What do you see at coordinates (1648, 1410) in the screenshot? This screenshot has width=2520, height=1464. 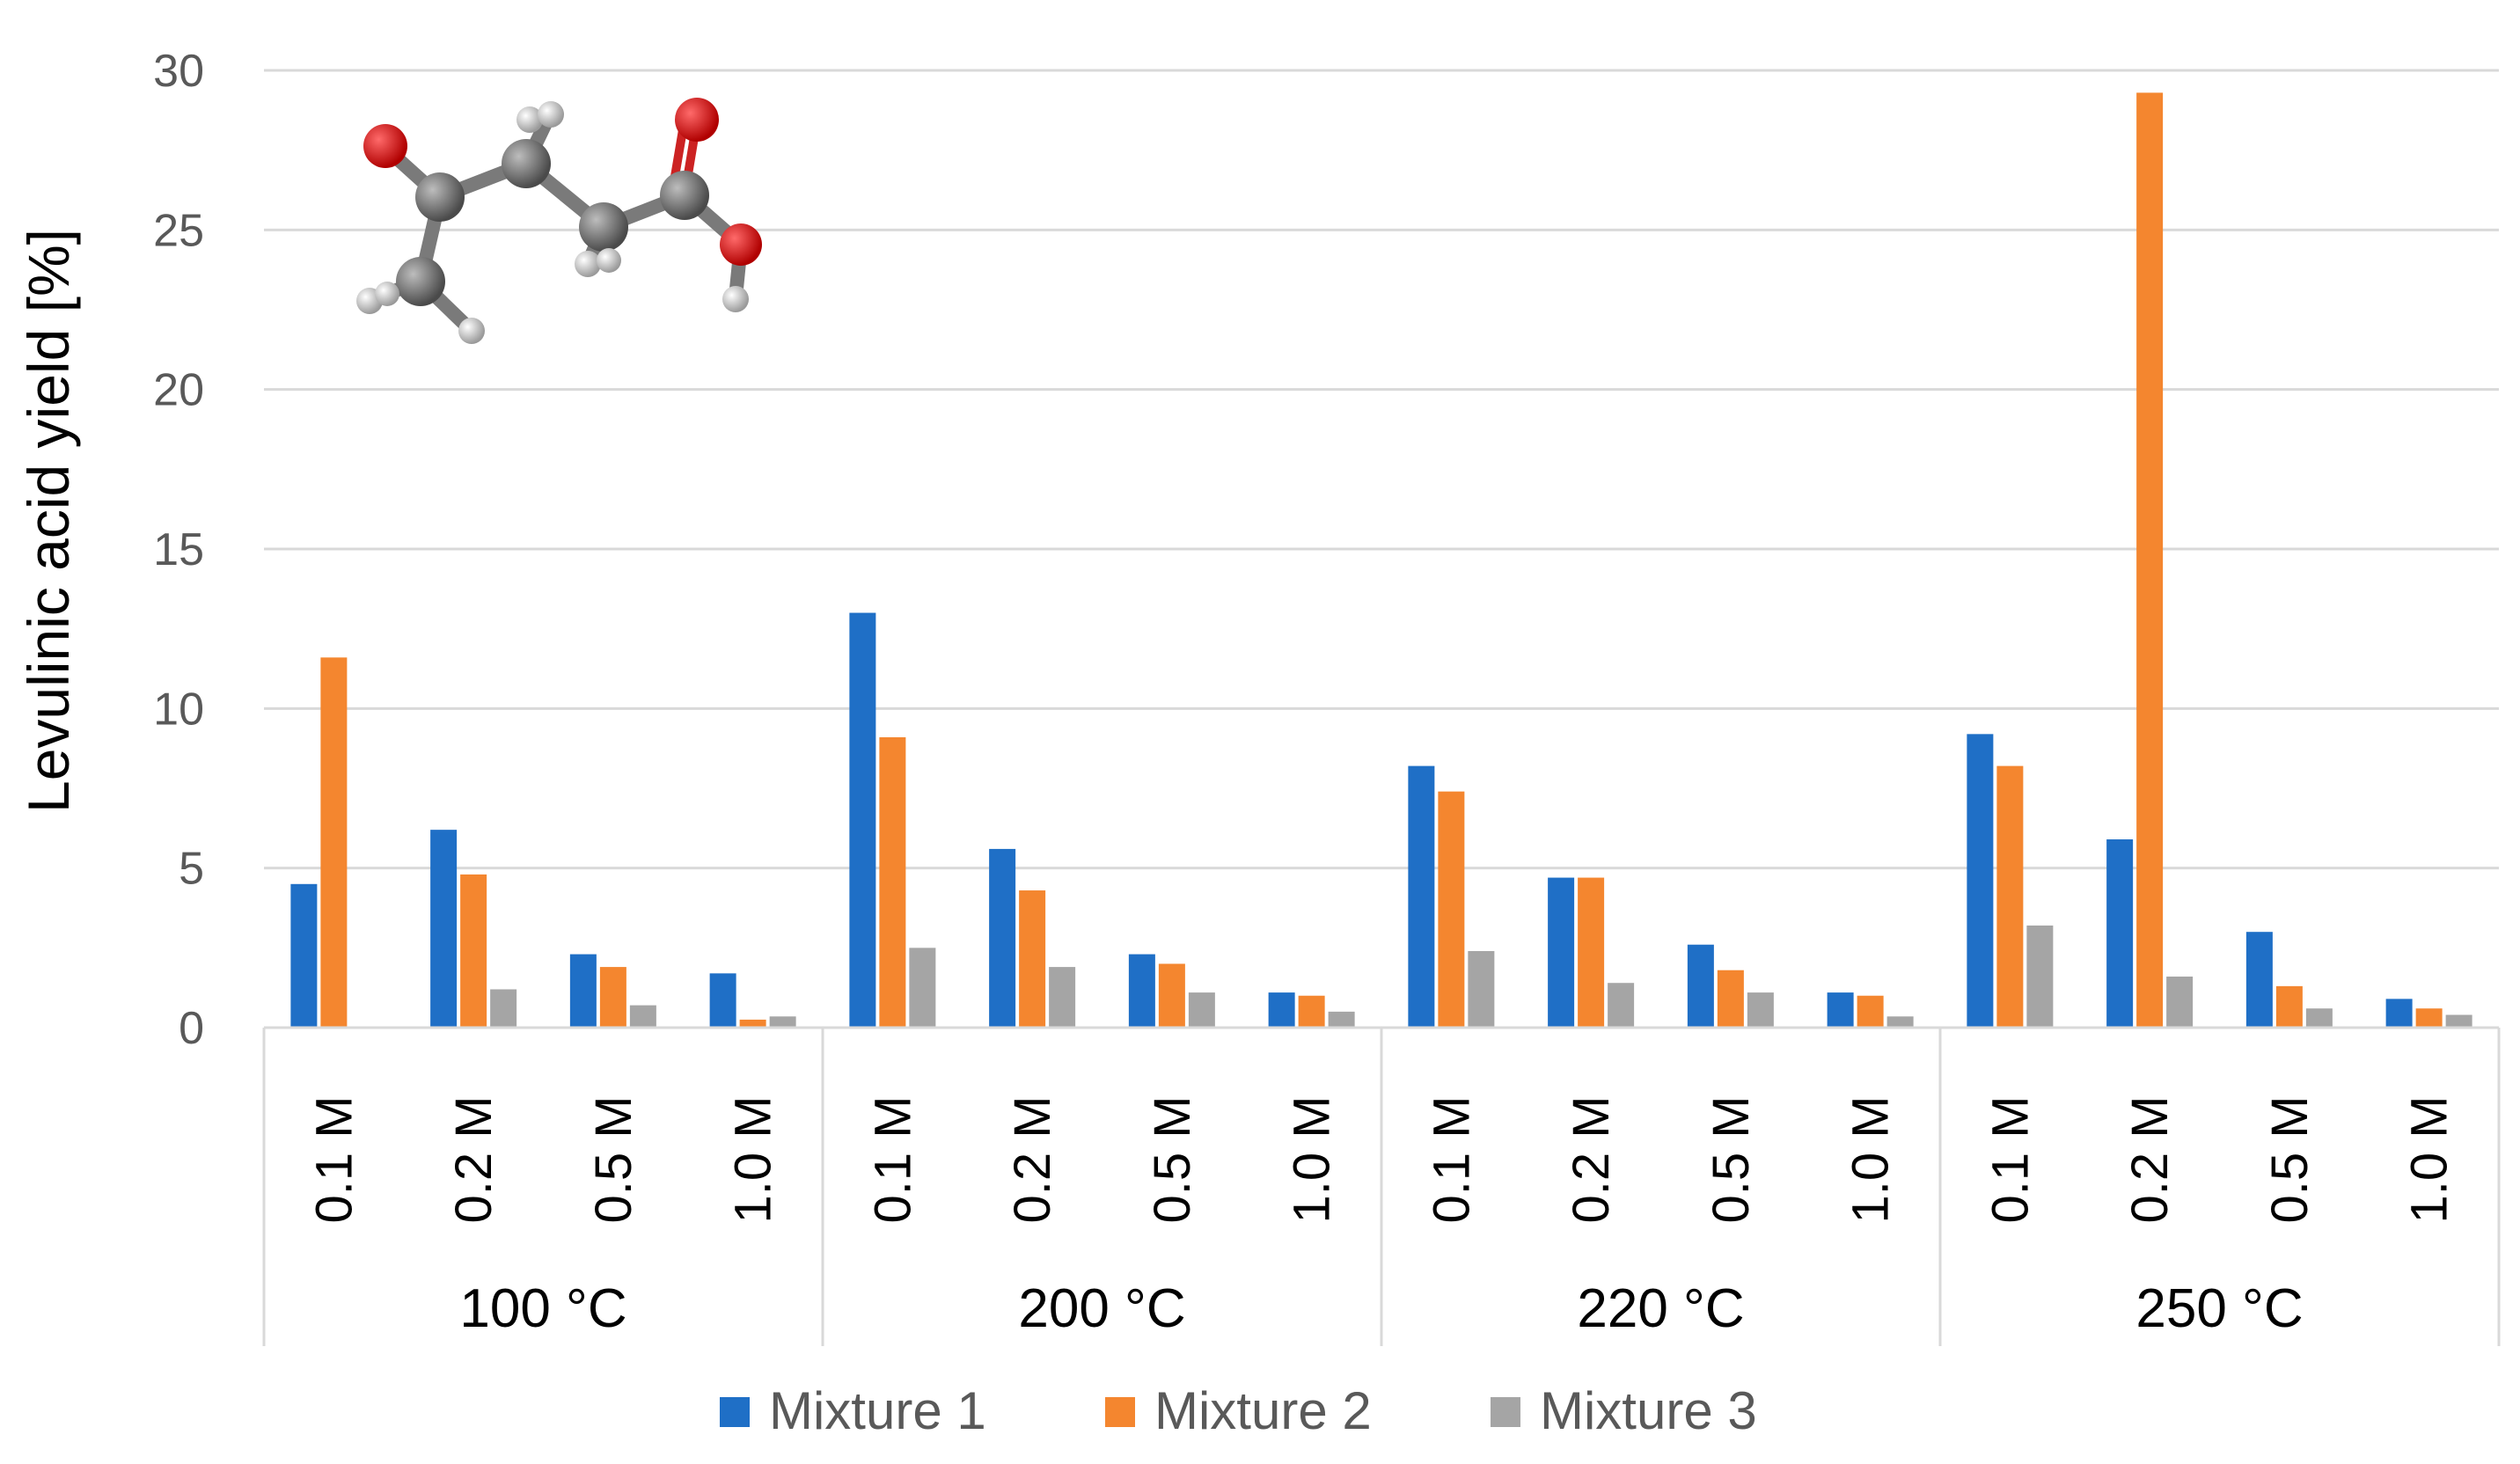 I see `legend-label-3: Mixture 3` at bounding box center [1648, 1410].